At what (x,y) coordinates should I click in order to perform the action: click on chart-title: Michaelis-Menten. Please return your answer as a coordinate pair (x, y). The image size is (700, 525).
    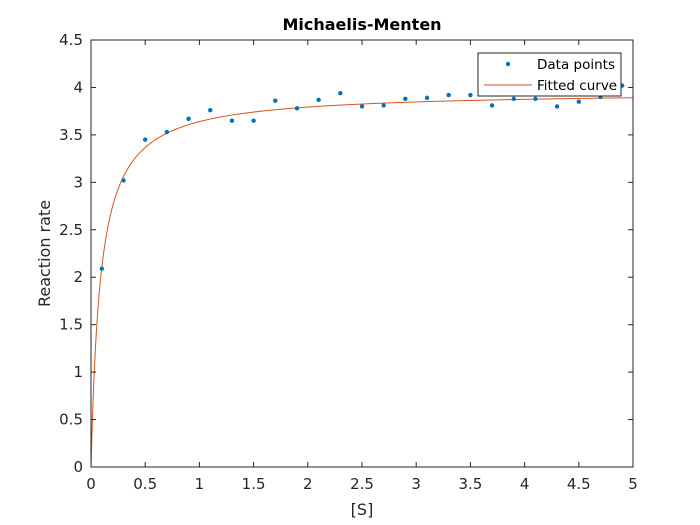
    Looking at the image, I should click on (361, 24).